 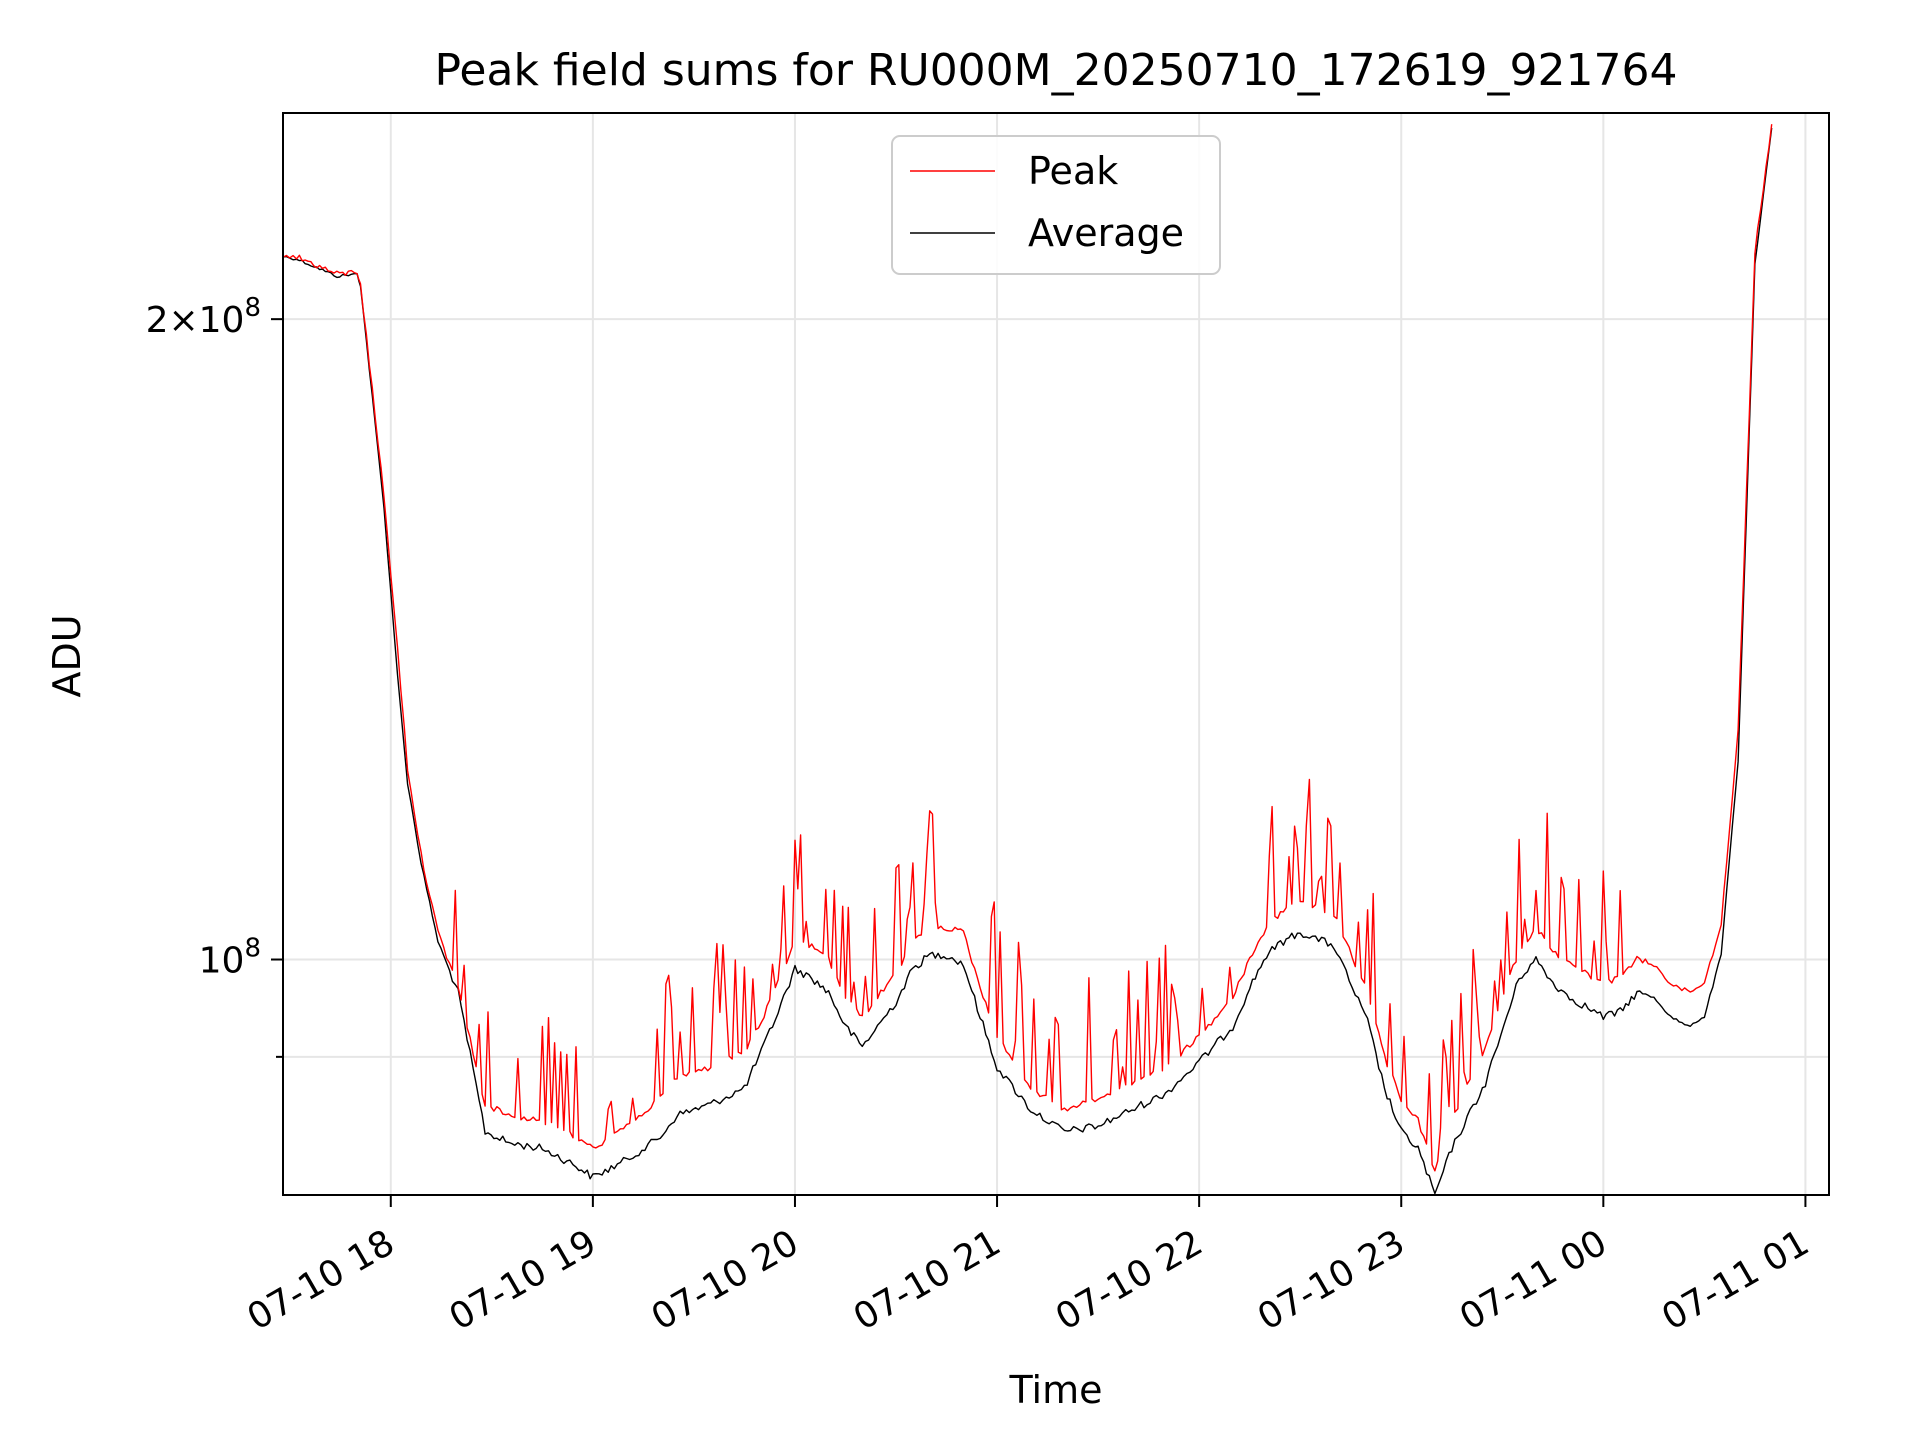 I want to click on legend-label-peak: Peak, so click(x=1073, y=171).